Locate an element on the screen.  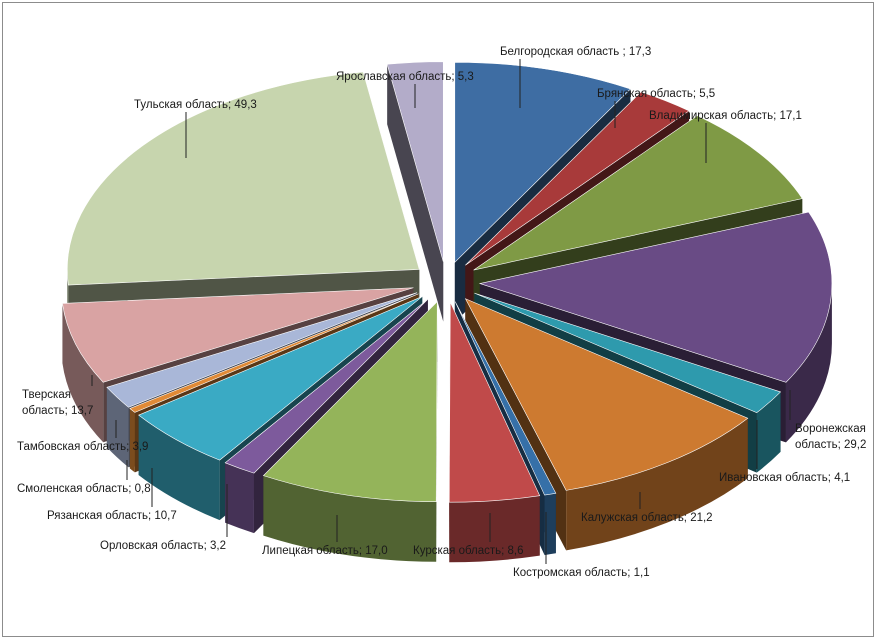
slice-label: Курская область; 8,6 is located at coordinates (468, 551).